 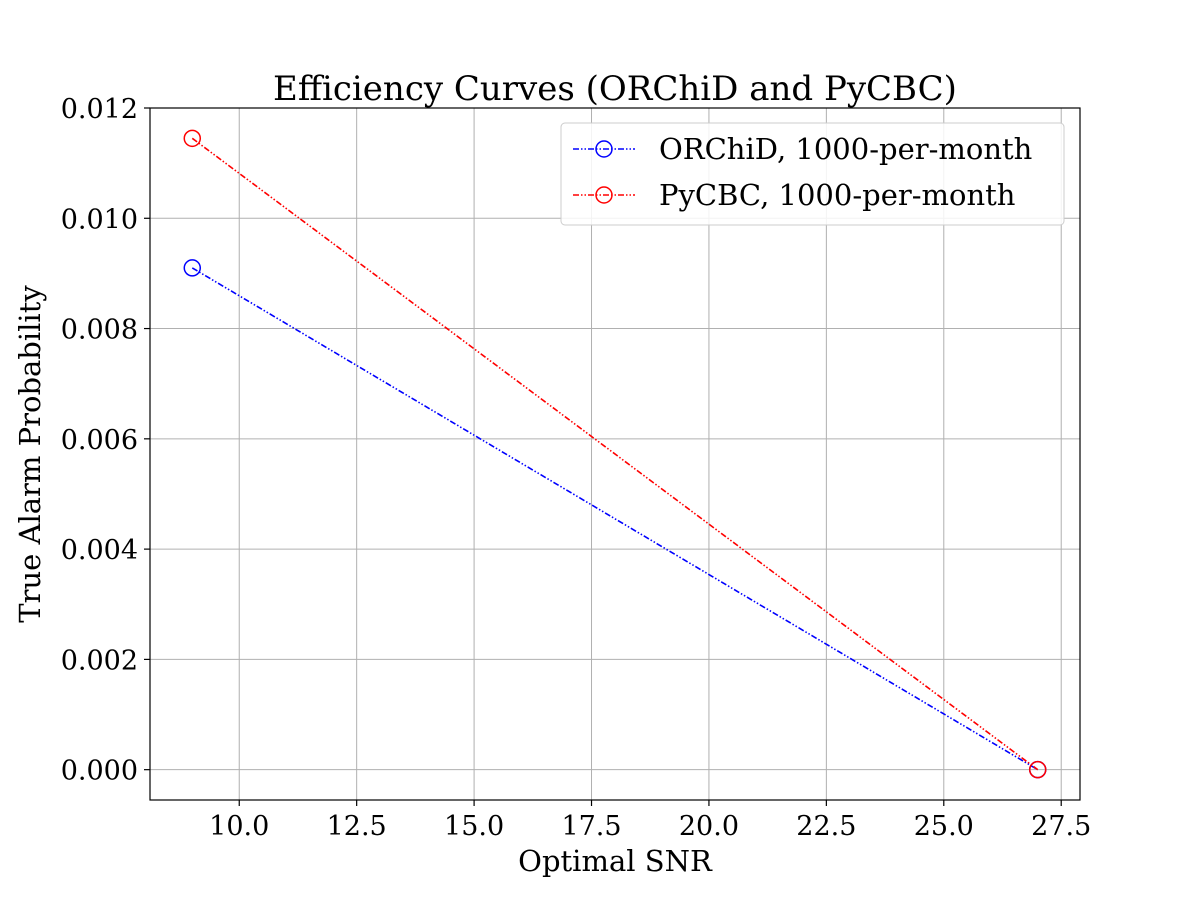 I want to click on y-tick-label: 0.010, so click(x=99, y=219).